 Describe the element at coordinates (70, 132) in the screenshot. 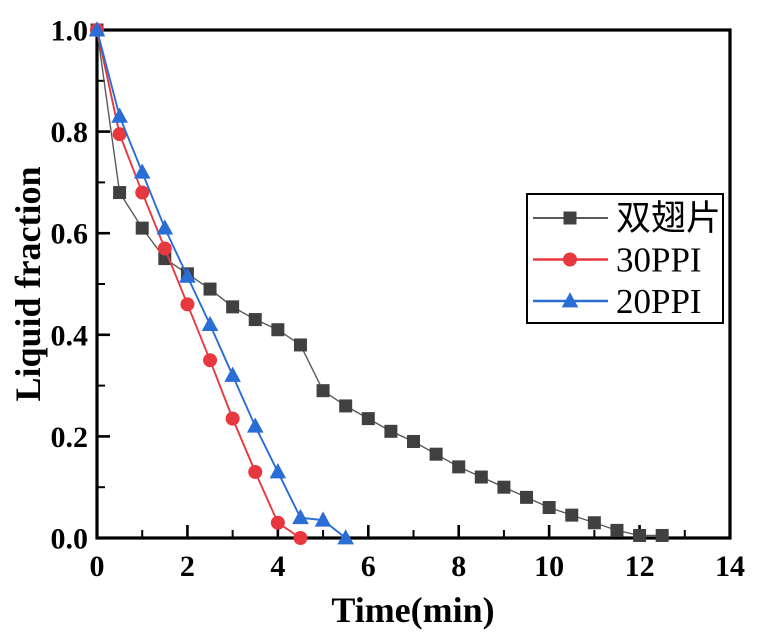

I see `y-tick-label: 0.8` at that location.